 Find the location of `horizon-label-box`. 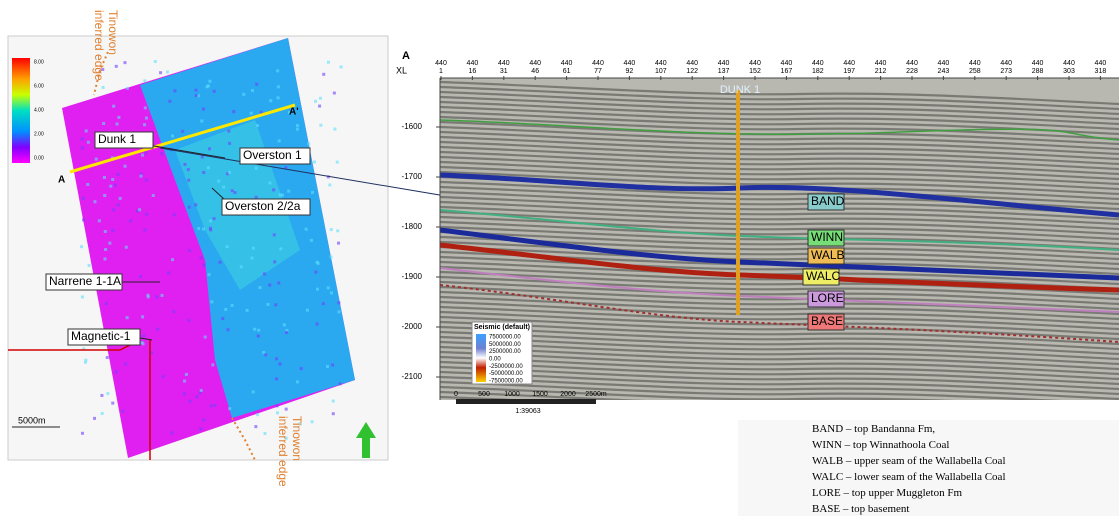

horizon-label-box is located at coordinates (826, 299).